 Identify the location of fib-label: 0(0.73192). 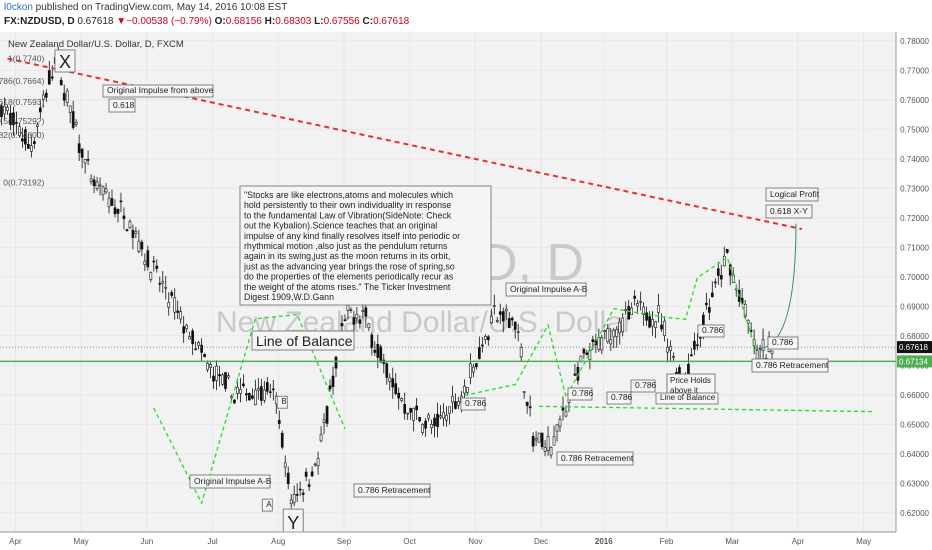
(23, 183).